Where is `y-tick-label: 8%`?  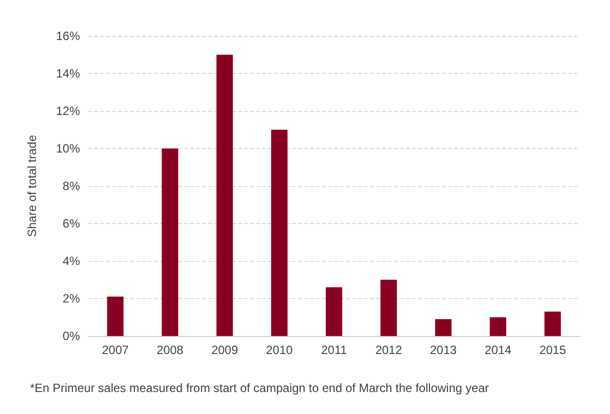 y-tick-label: 8% is located at coordinates (71, 186).